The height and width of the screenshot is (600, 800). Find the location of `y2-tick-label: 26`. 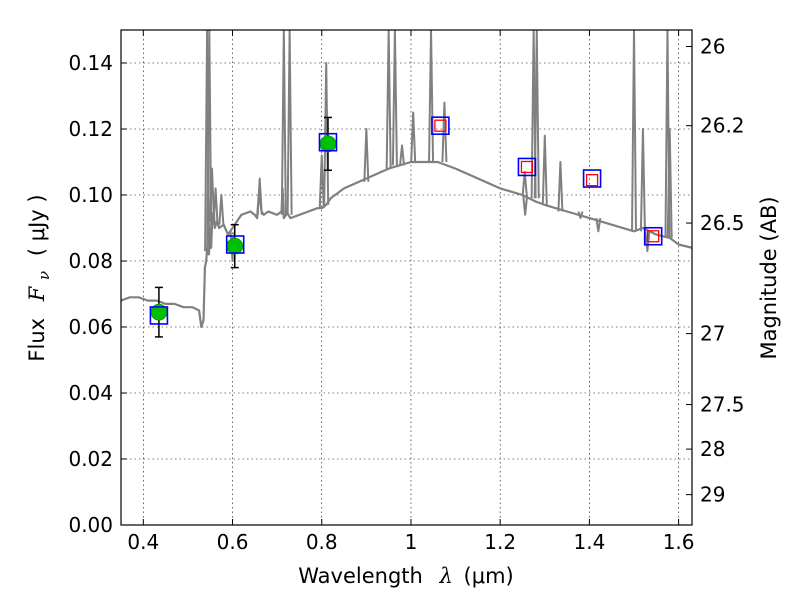

y2-tick-label: 26 is located at coordinates (712, 47).